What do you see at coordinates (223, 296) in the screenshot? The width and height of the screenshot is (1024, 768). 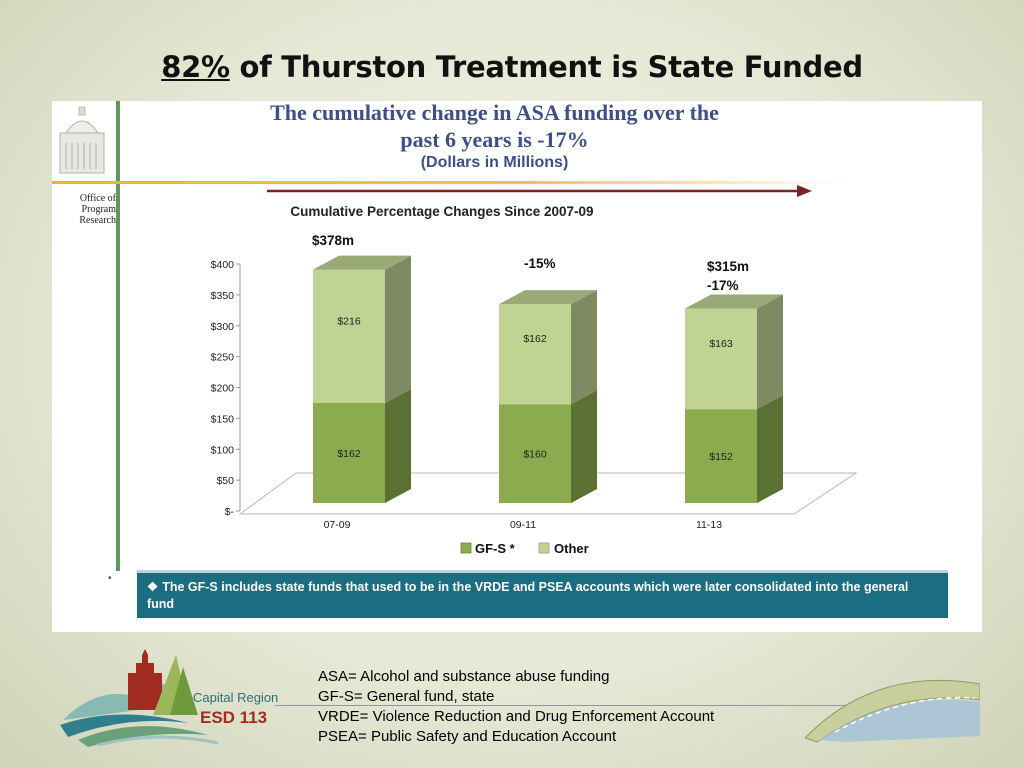 I see `y-tick-label: $350` at bounding box center [223, 296].